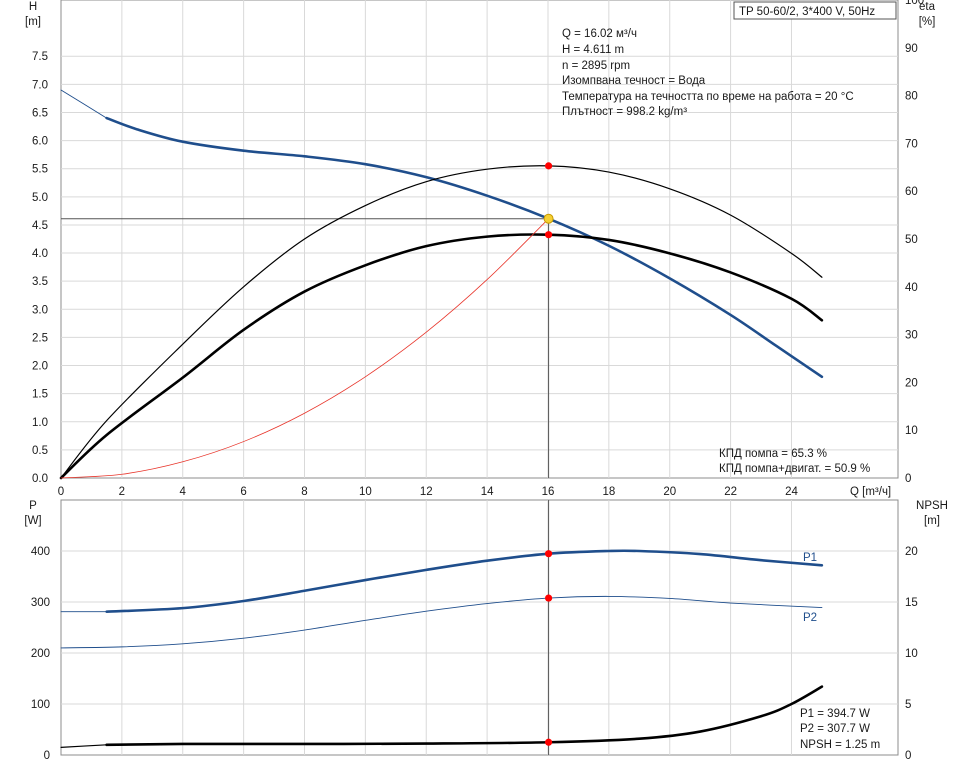 This screenshot has height=764, width=968. What do you see at coordinates (730, 492) in the screenshot?
I see `x-tick-label: 22` at bounding box center [730, 492].